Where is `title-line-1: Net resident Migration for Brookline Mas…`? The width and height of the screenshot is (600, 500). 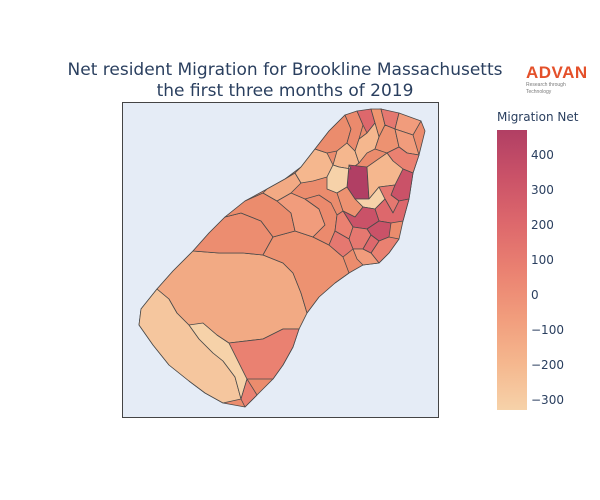 title-line-1: Net resident Migration for Brookline Mas… is located at coordinates (285, 70).